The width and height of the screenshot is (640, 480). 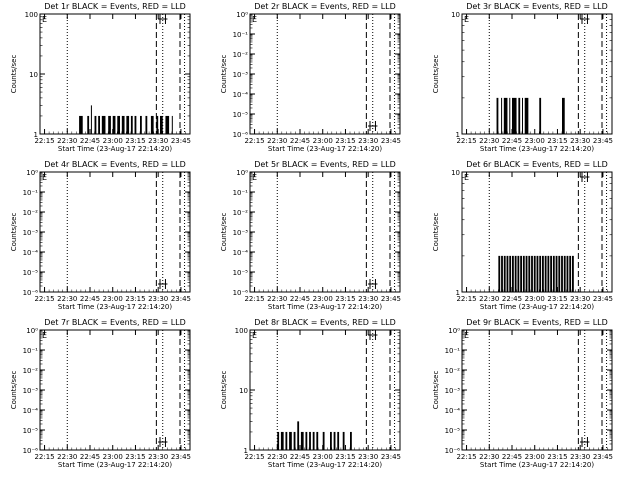 What do you see at coordinates (31, 451) in the screenshot?
I see `y-tick-label: 10⁻⁶` at bounding box center [31, 451].